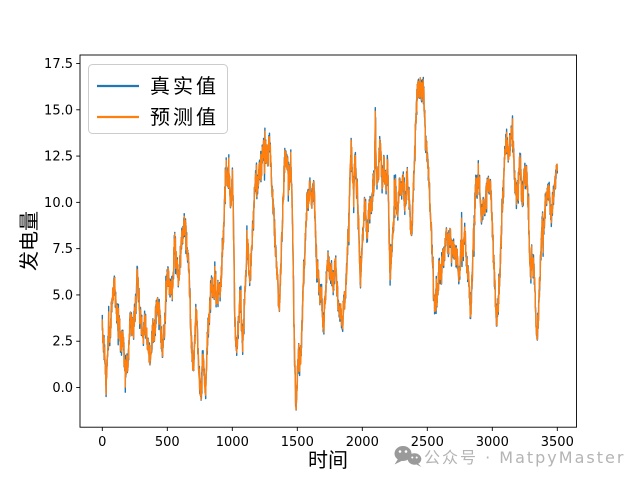 This screenshot has width=640, height=480. What do you see at coordinates (62, 226) in the screenshot?
I see `y-axis-ticks: 0.0 2.5 5.0 7.5 10.0 12.5 15.0 17.5` at bounding box center [62, 226].